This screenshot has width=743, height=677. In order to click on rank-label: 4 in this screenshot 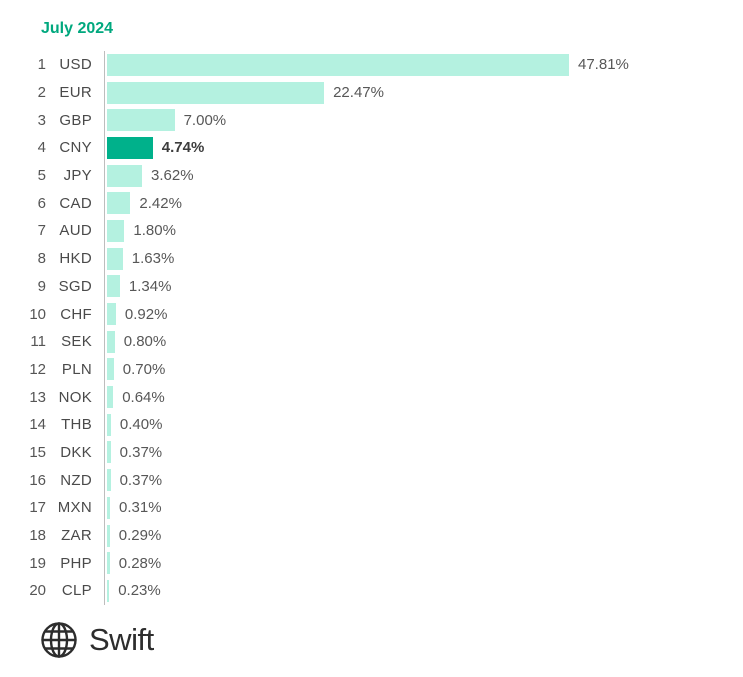, I will do `click(41, 148)`.